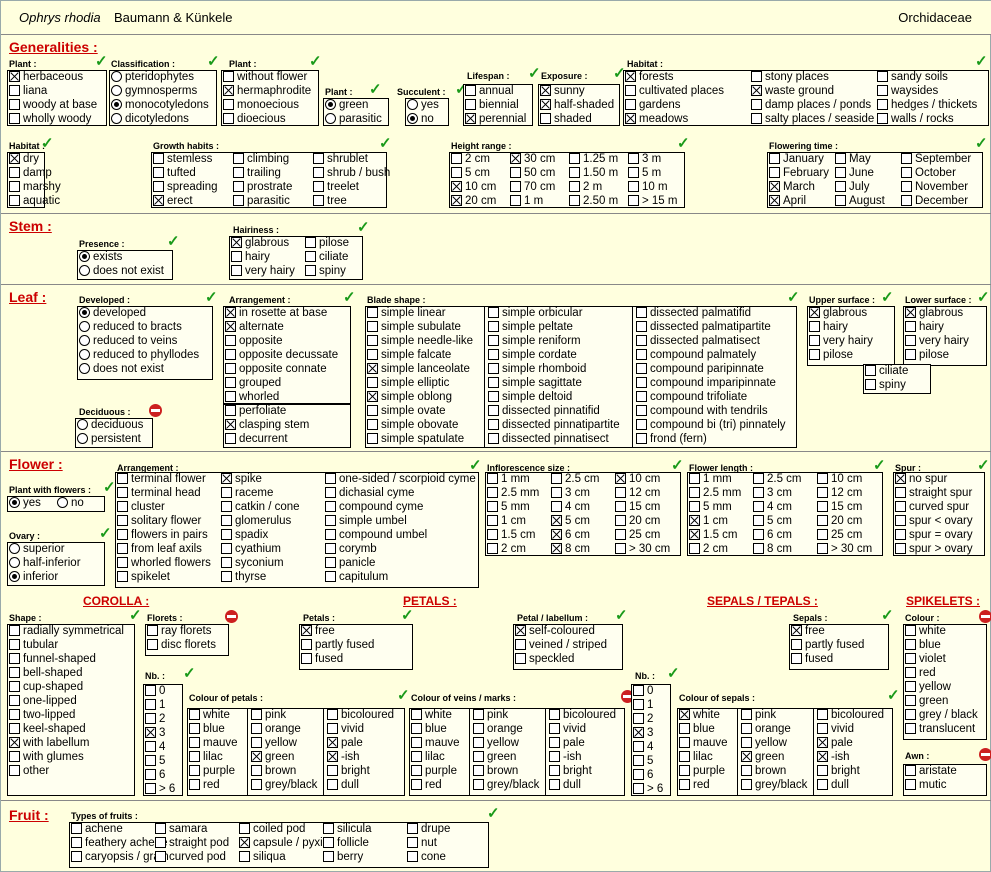  I want to click on option-item: with glumes, so click(46, 758).